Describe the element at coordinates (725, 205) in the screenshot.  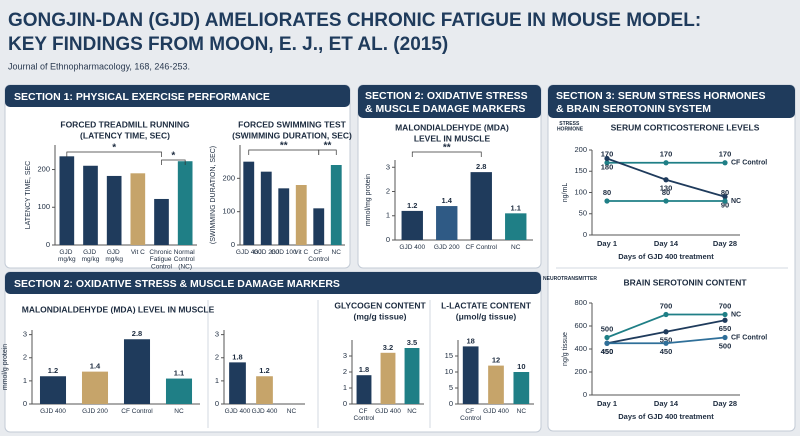
I see `value-label: 90` at that location.